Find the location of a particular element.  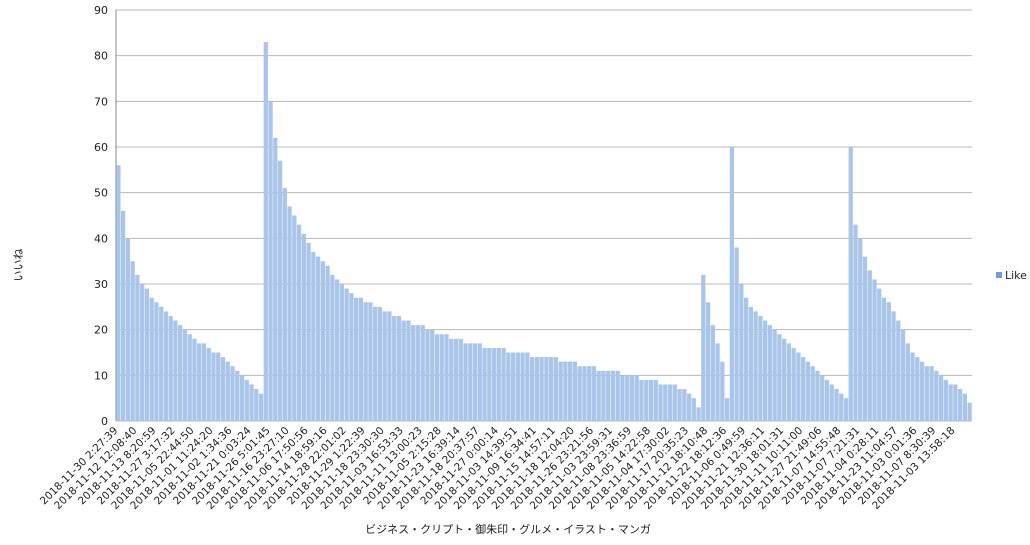

y-tick-label: 70 is located at coordinates (101, 101).